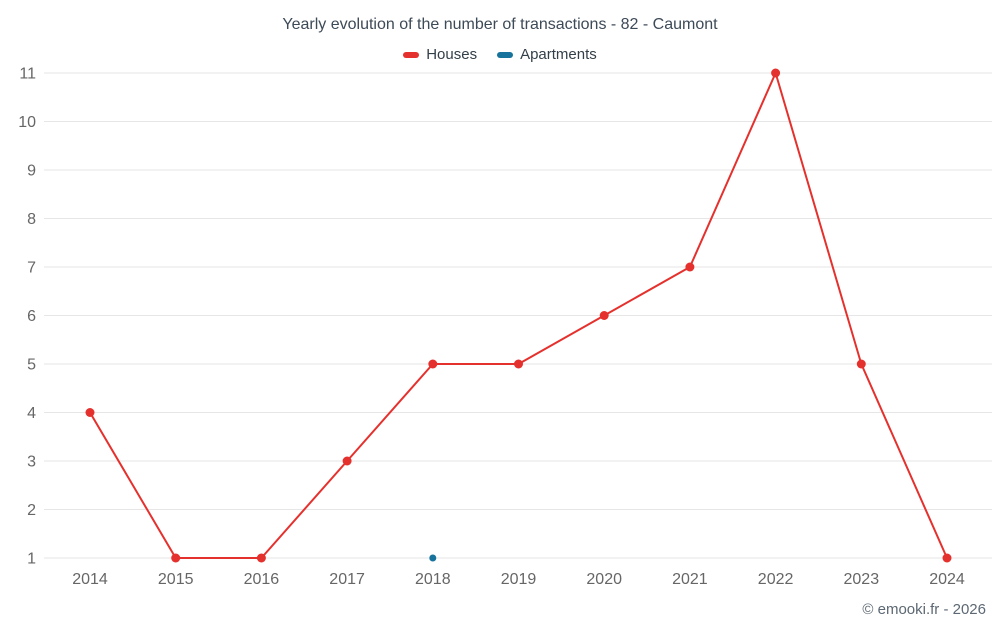  Describe the element at coordinates (947, 558) in the screenshot. I see `houses-point-2024` at that location.